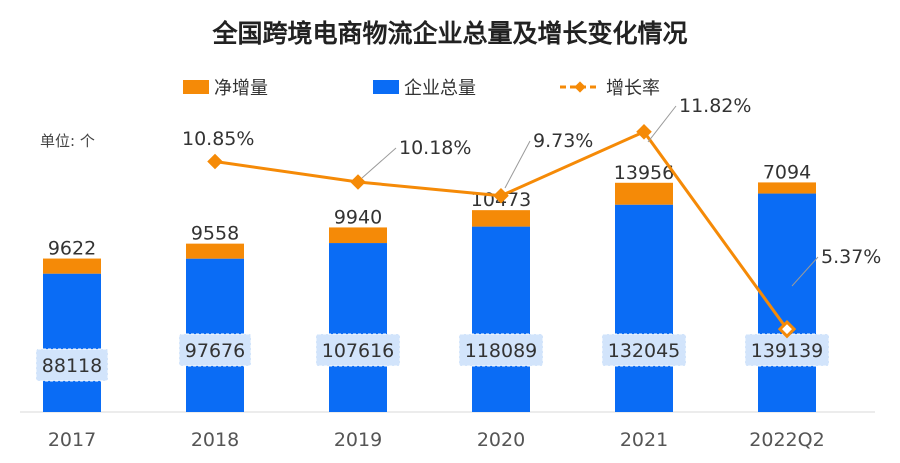 This screenshot has width=900, height=463. I want to click on rate-label-2019: 10.18%, so click(435, 148).